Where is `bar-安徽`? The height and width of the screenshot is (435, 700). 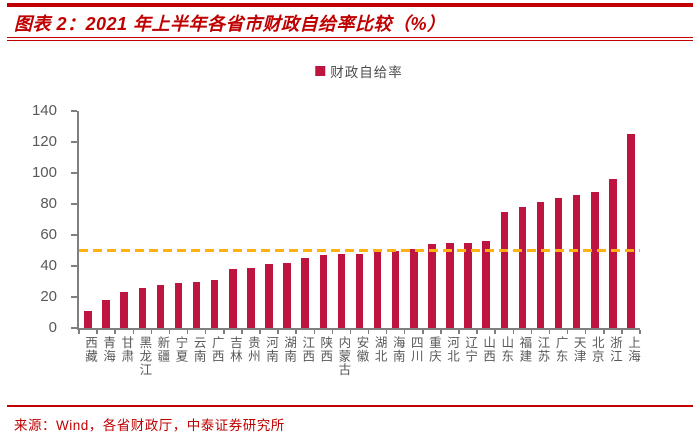 bar-安徽 is located at coordinates (359, 290).